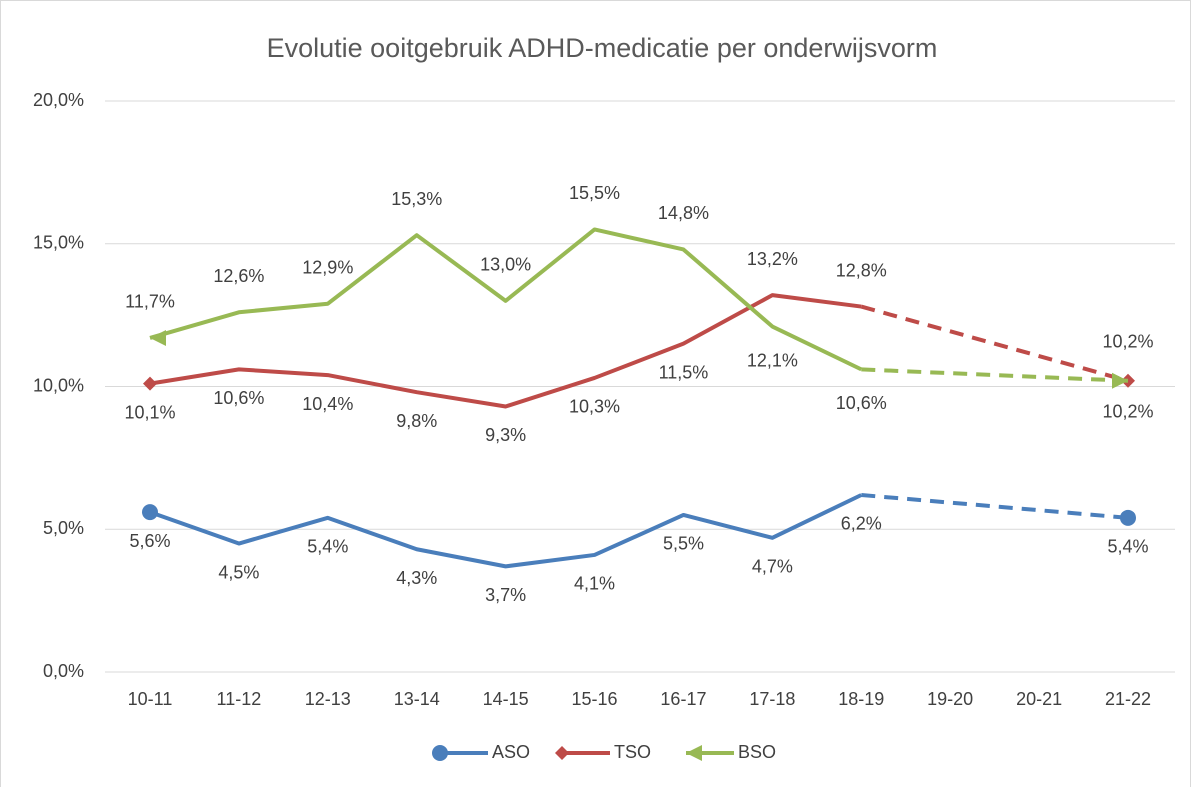 The image size is (1197, 787). Describe the element at coordinates (416, 578) in the screenshot. I see `data-label: 4,3%` at that location.